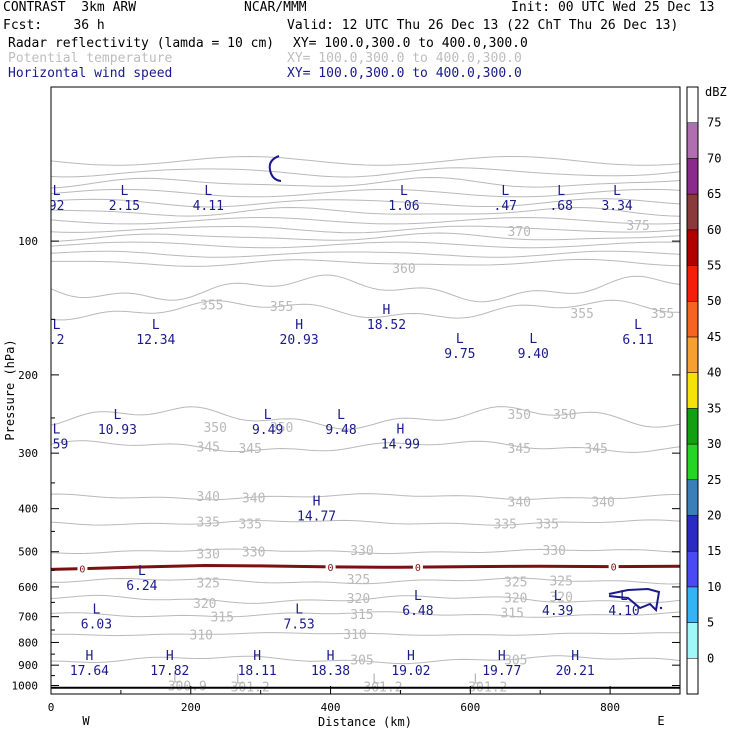 This screenshot has height=740, width=740. I want to click on wind-extremum-value: 14.99, so click(400, 444).